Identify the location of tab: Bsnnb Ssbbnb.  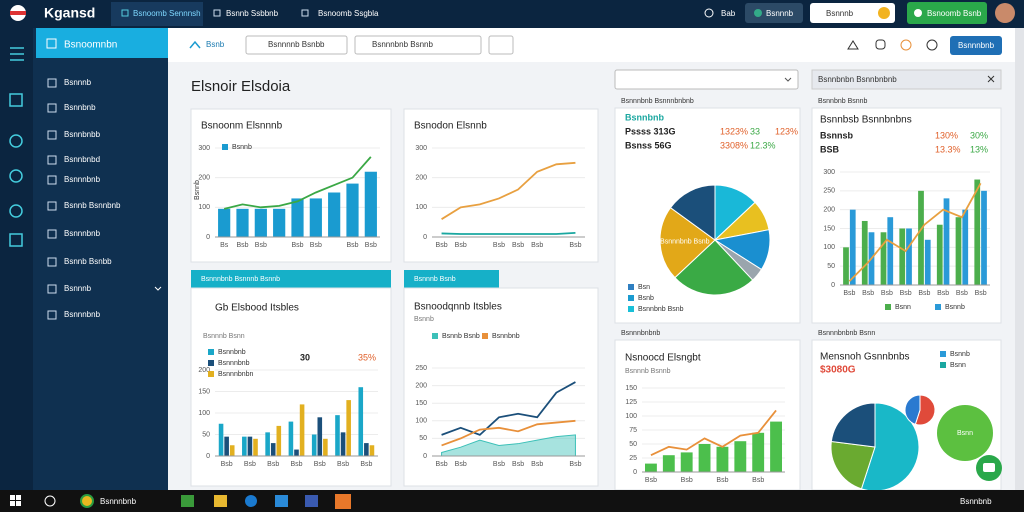
(252, 13).